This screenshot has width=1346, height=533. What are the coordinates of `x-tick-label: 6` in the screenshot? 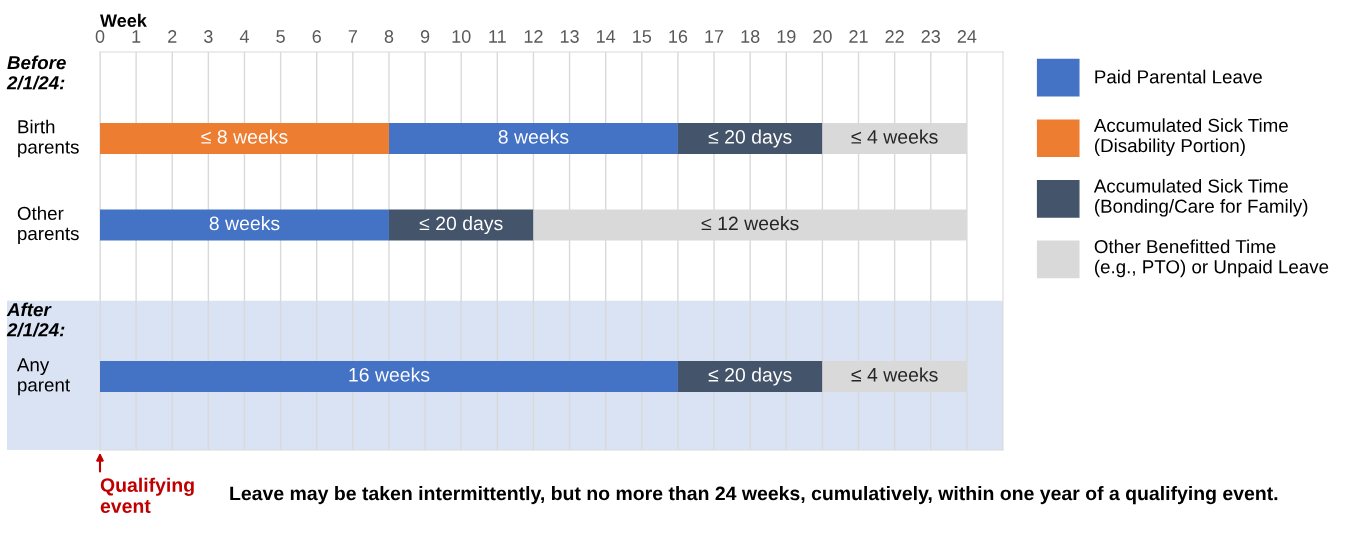 It's located at (316, 36).